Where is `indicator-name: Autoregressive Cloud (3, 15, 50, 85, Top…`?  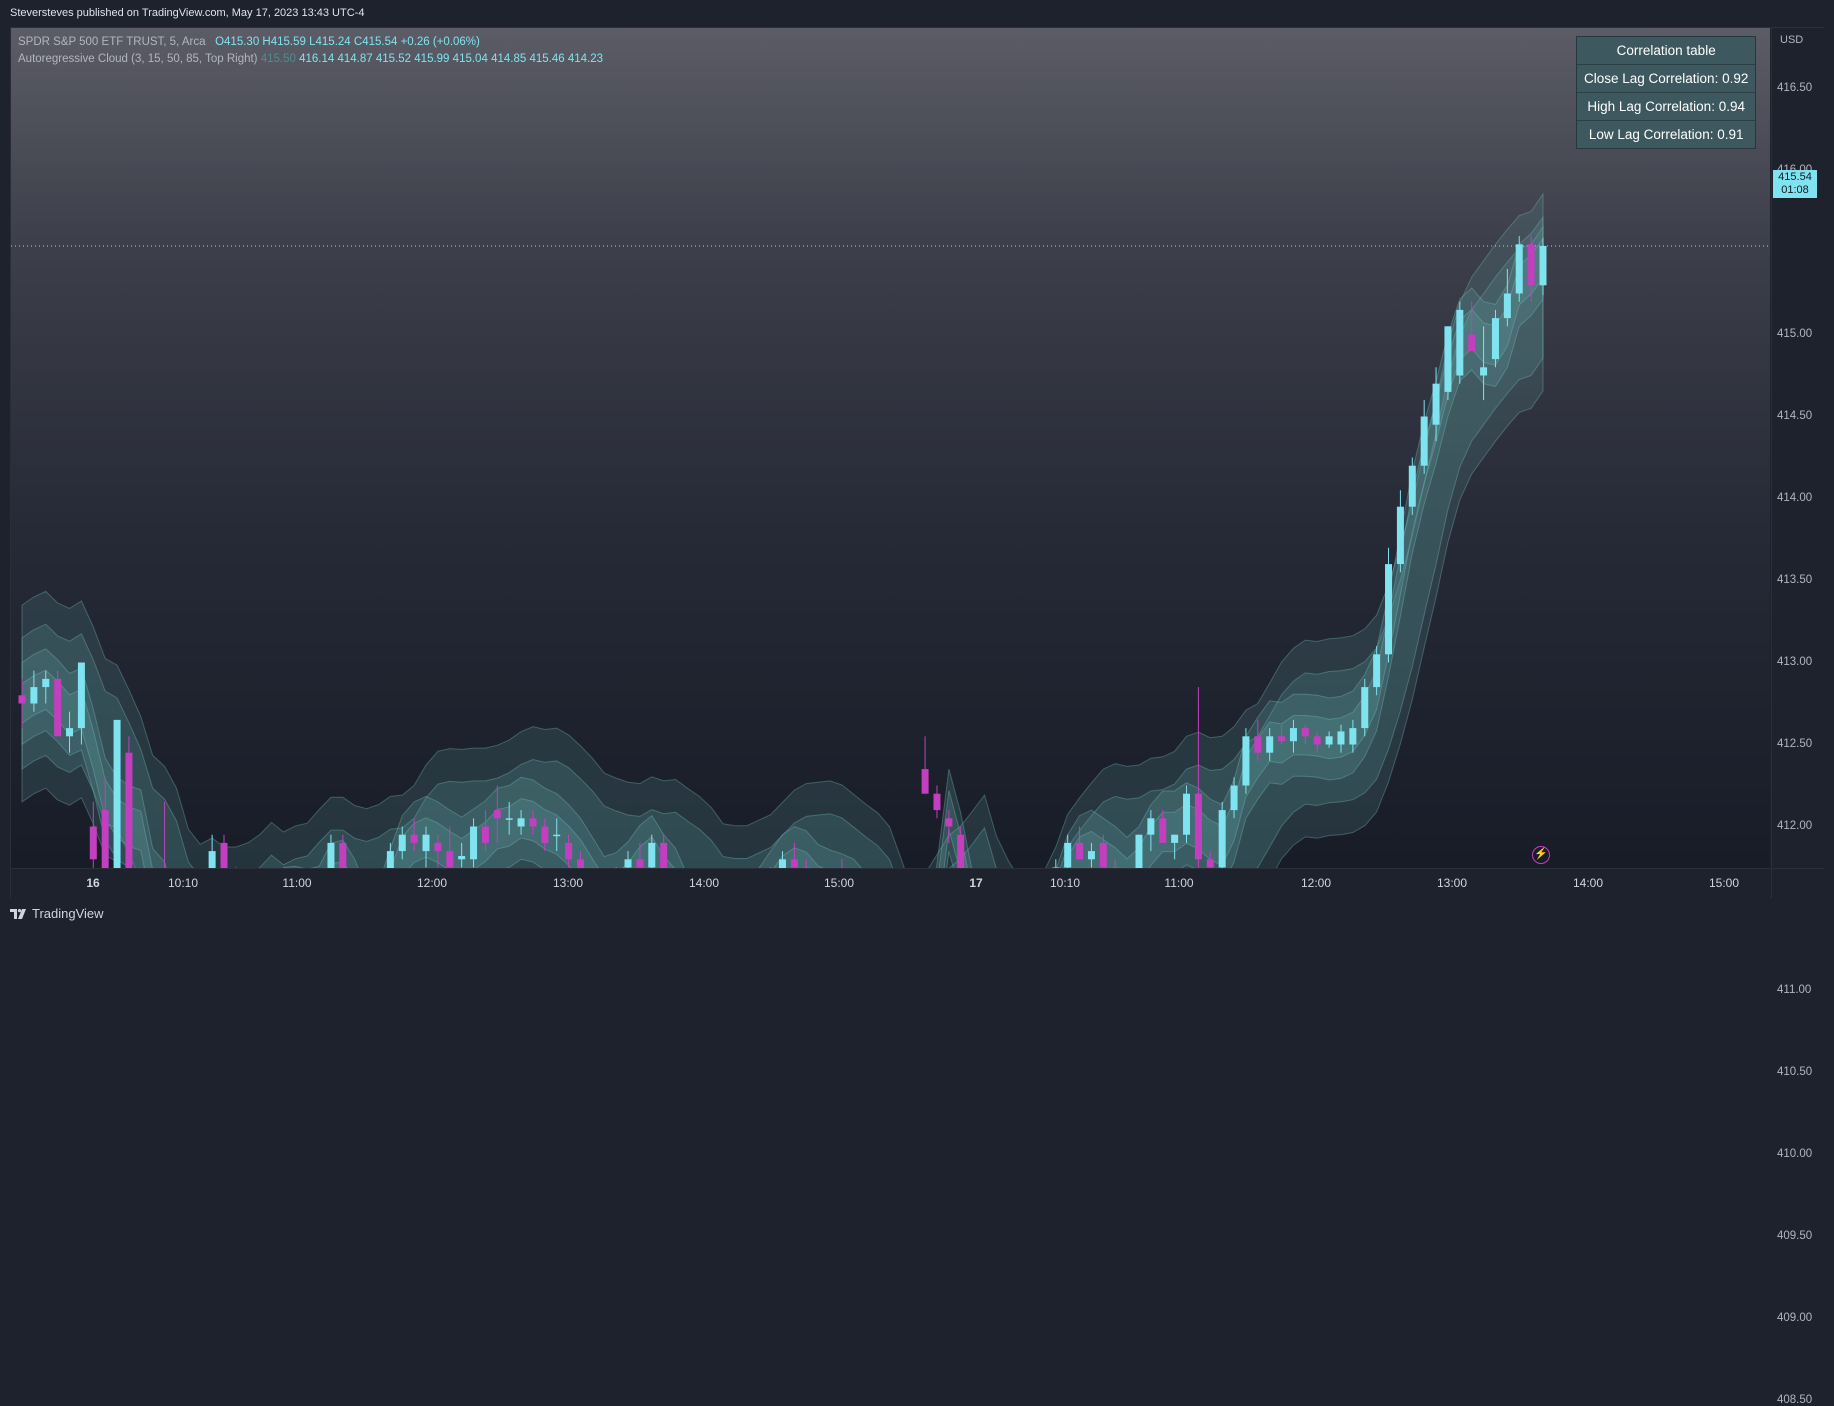
indicator-name: Autoregressive Cloud (3, 15, 50, 85, Top… is located at coordinates (138, 59).